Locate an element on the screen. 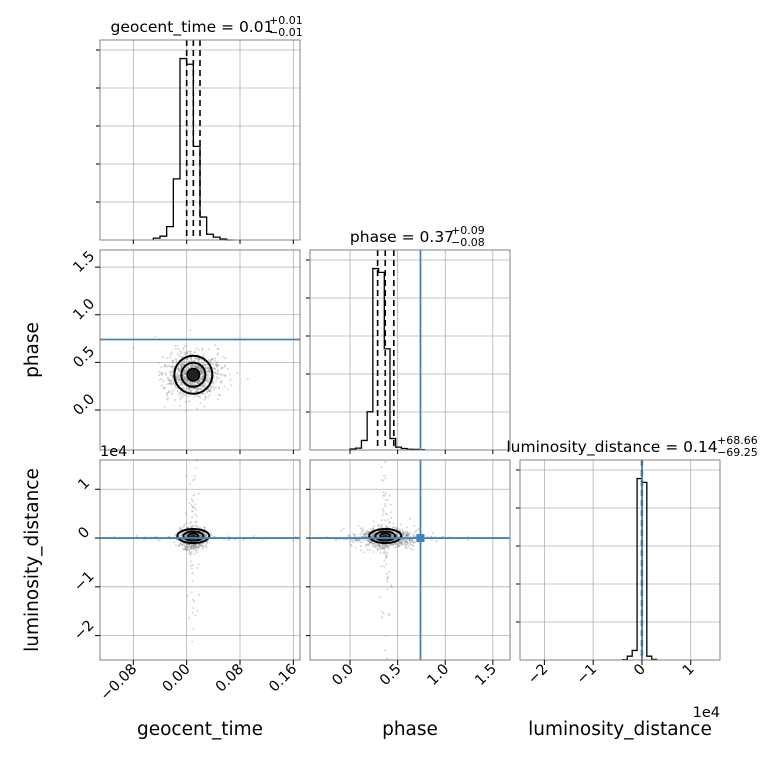 The height and width of the screenshot is (760, 760). y-axis-label-luminosity_distance: luminosity_distance is located at coordinates (32, 560).